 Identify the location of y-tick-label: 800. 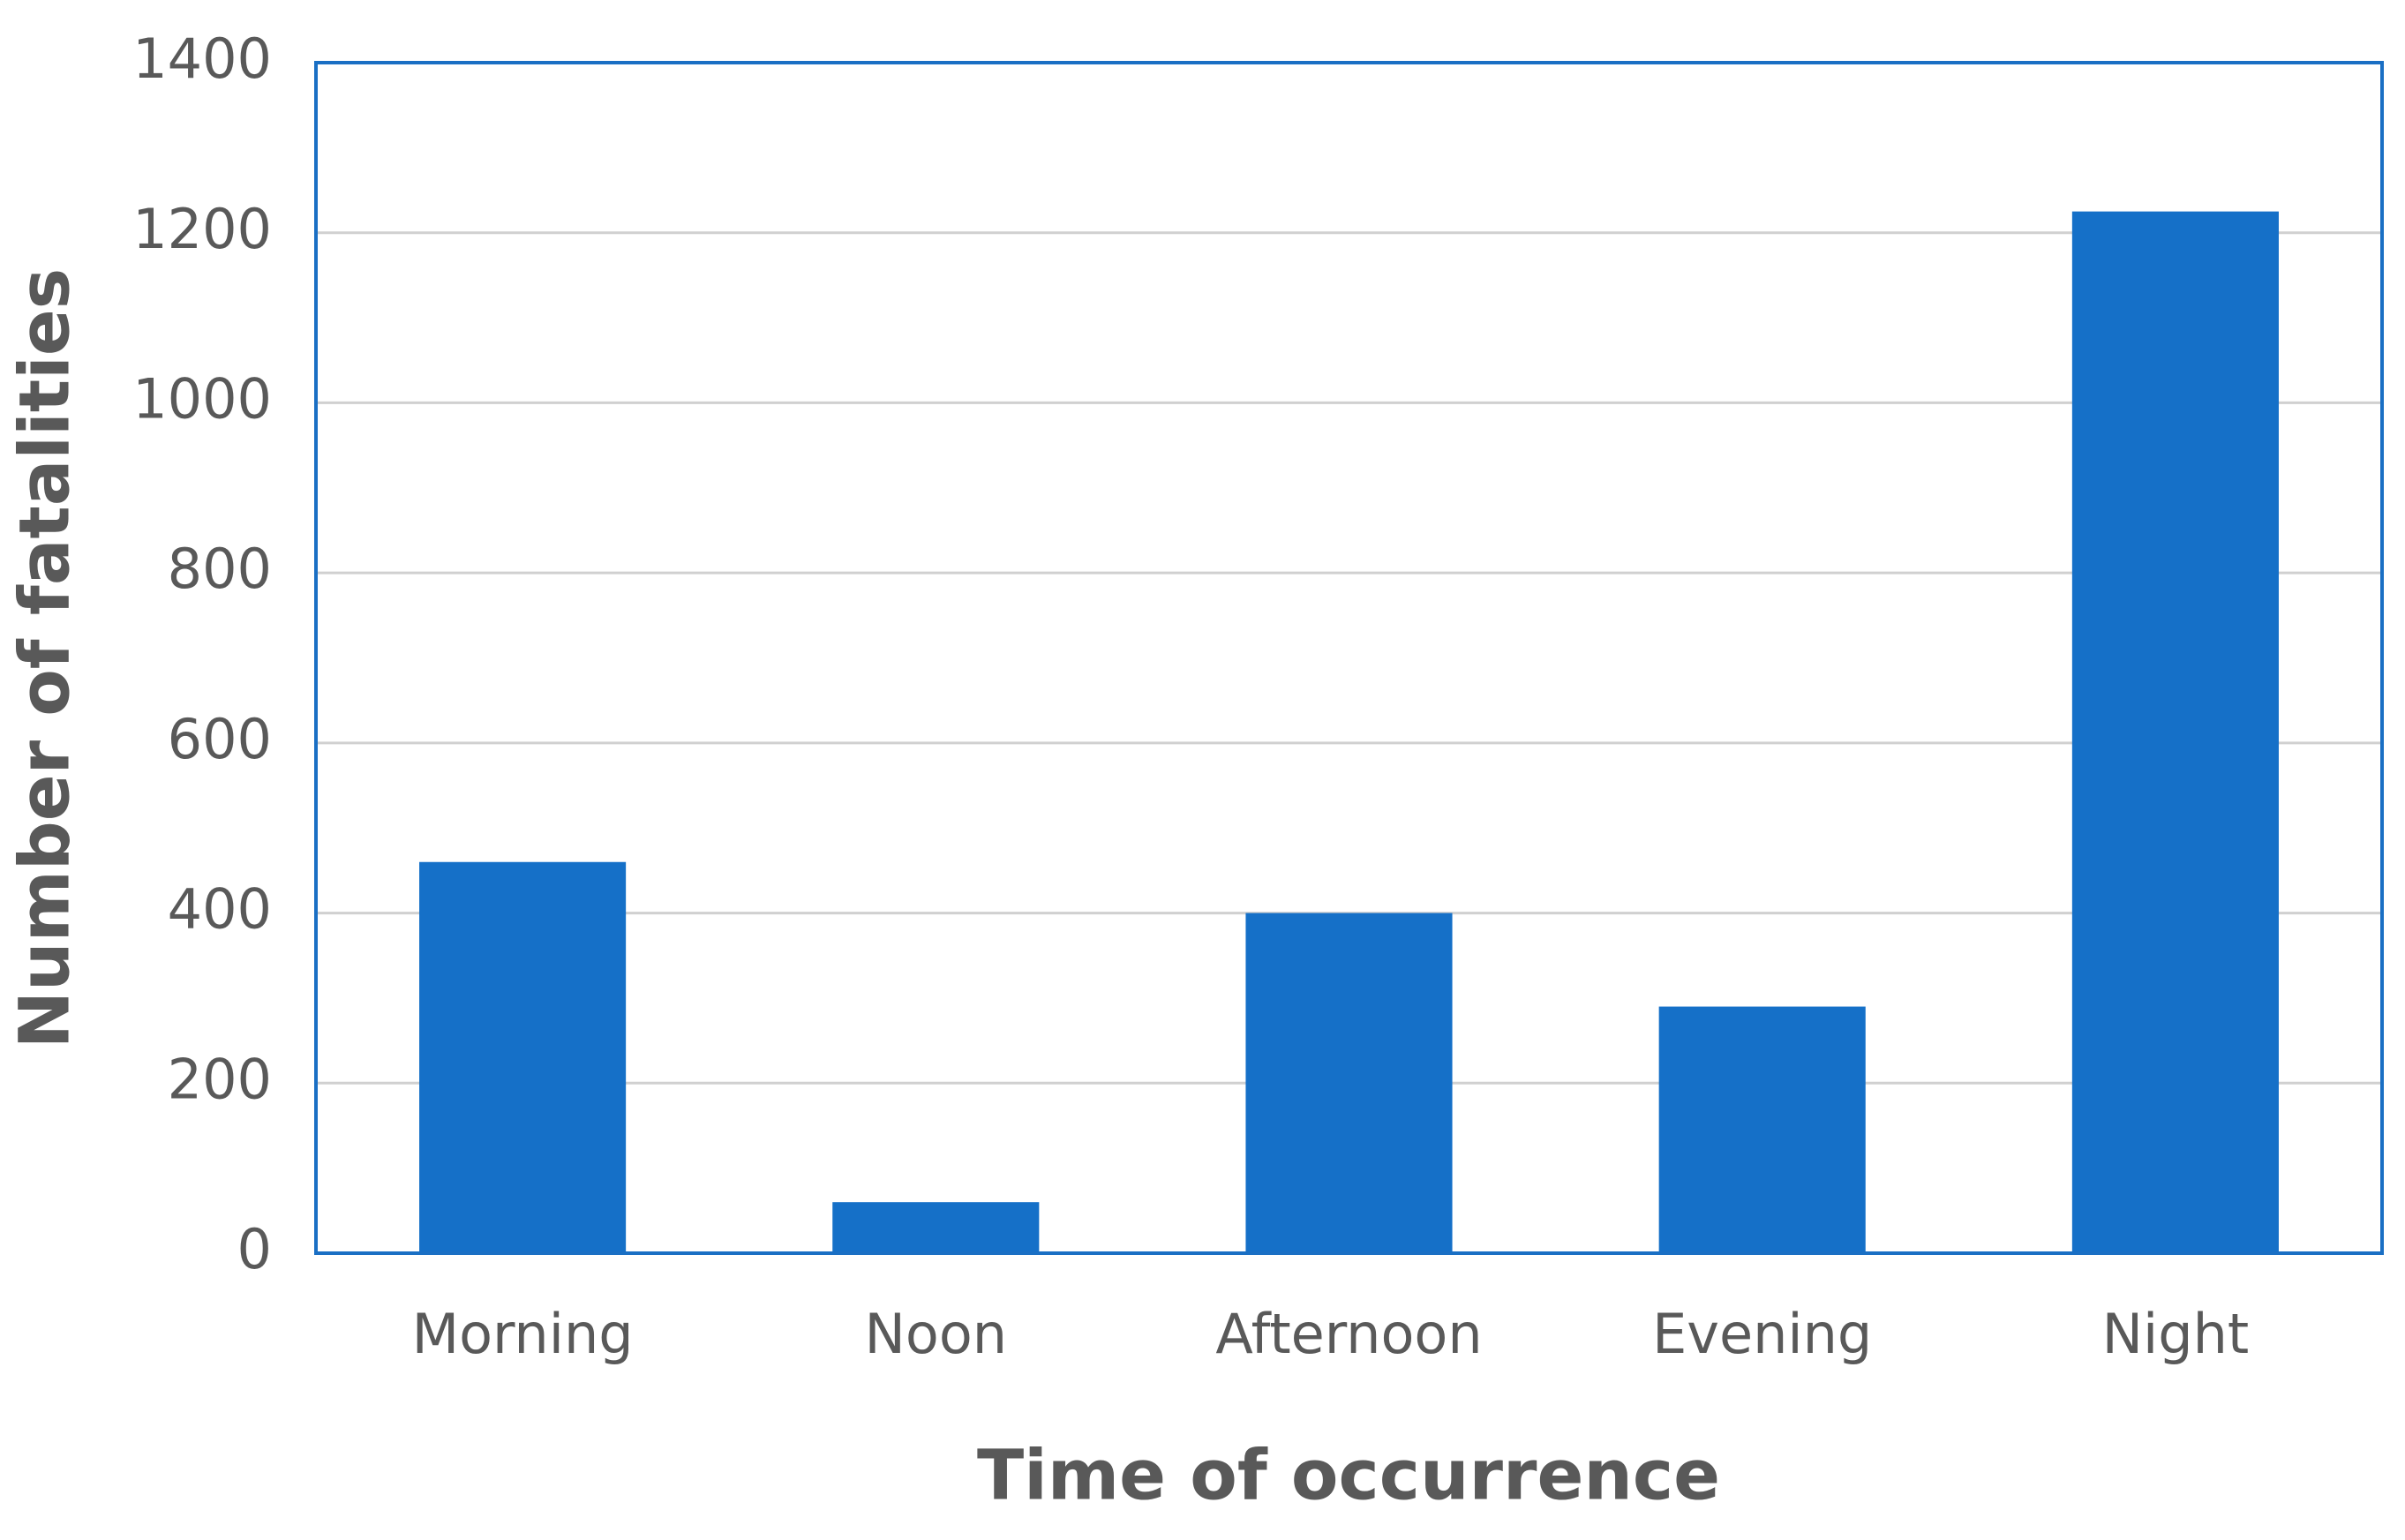
(220, 569).